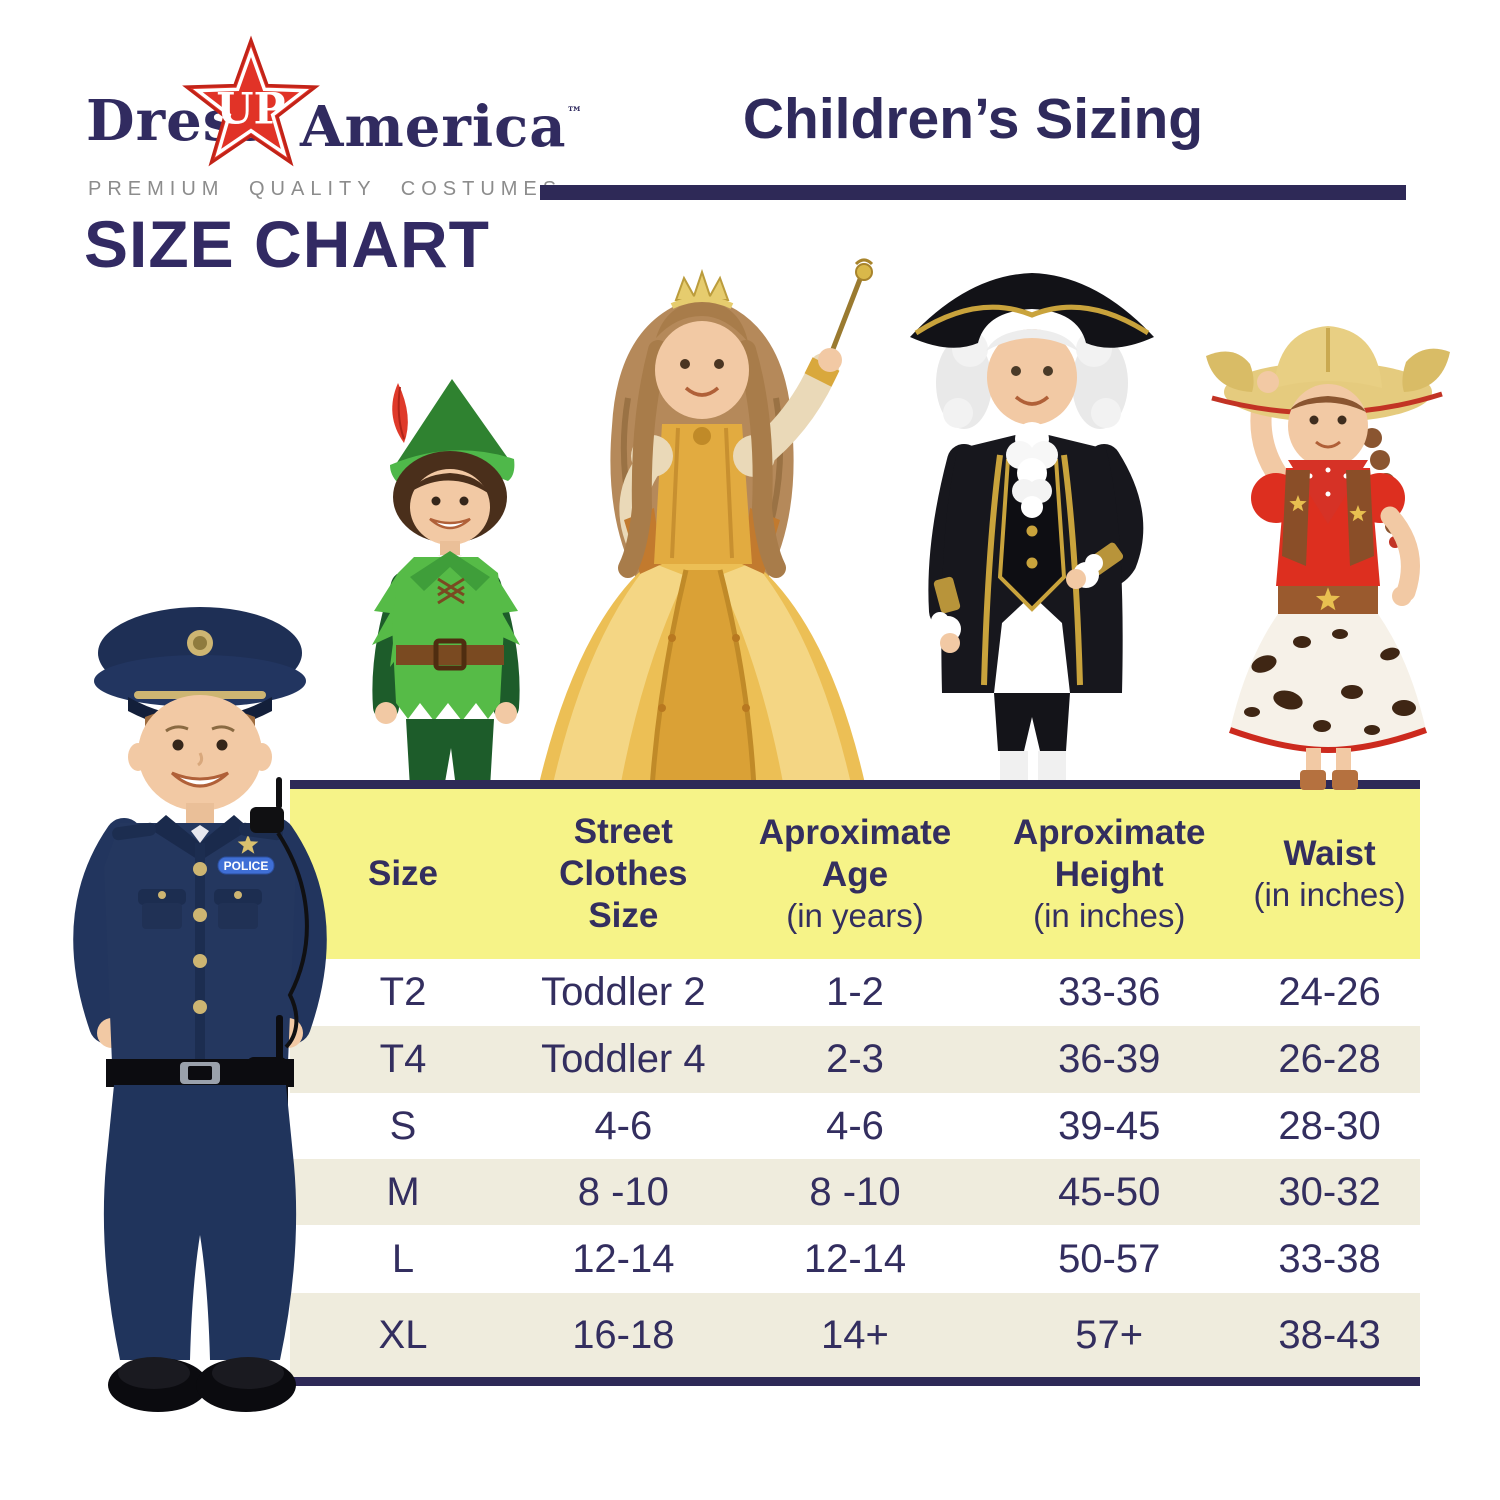 The width and height of the screenshot is (1500, 1500). I want to click on peter-pan-costume-photo, so click(446, 583).